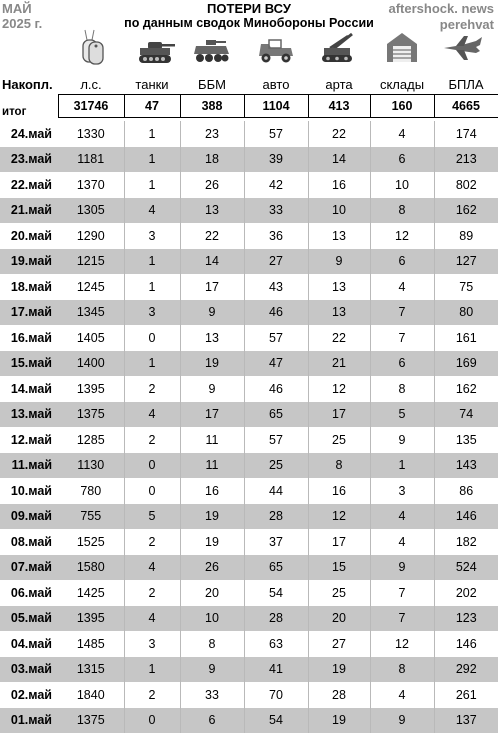  What do you see at coordinates (91, 134) in the screenshot?
I see `cell-personnel: 1330` at bounding box center [91, 134].